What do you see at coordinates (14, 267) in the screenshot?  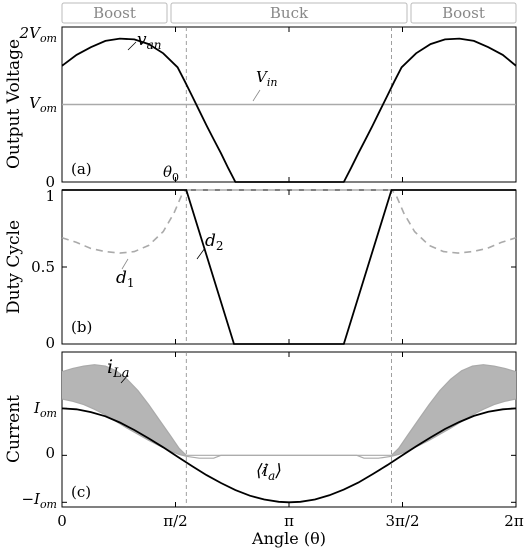 I see `ylabel-b: Duty Cycle` at bounding box center [14, 267].